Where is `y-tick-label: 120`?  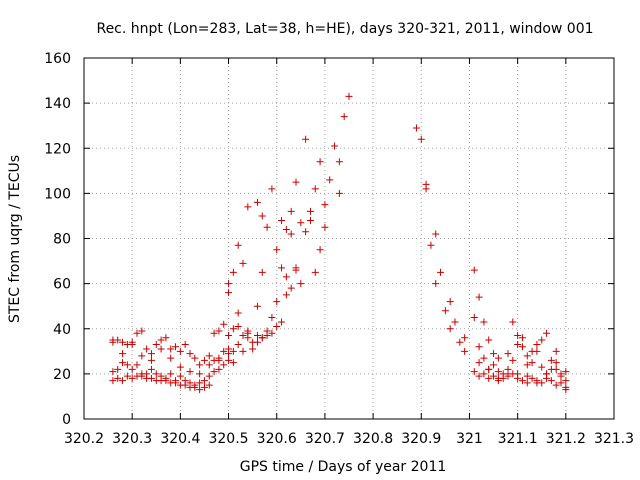 y-tick-label: 120 is located at coordinates (57, 149).